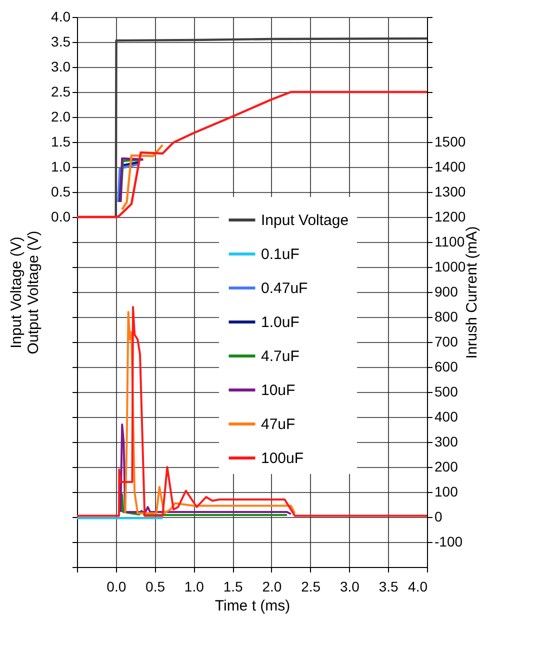 This screenshot has height=652, width=542. Describe the element at coordinates (278, 424) in the screenshot. I see `legend-label: 47uF` at that location.